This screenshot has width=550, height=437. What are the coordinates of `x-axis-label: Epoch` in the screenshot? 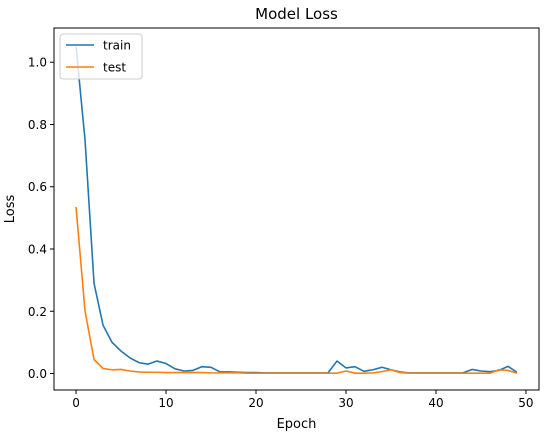 It's located at (297, 424).